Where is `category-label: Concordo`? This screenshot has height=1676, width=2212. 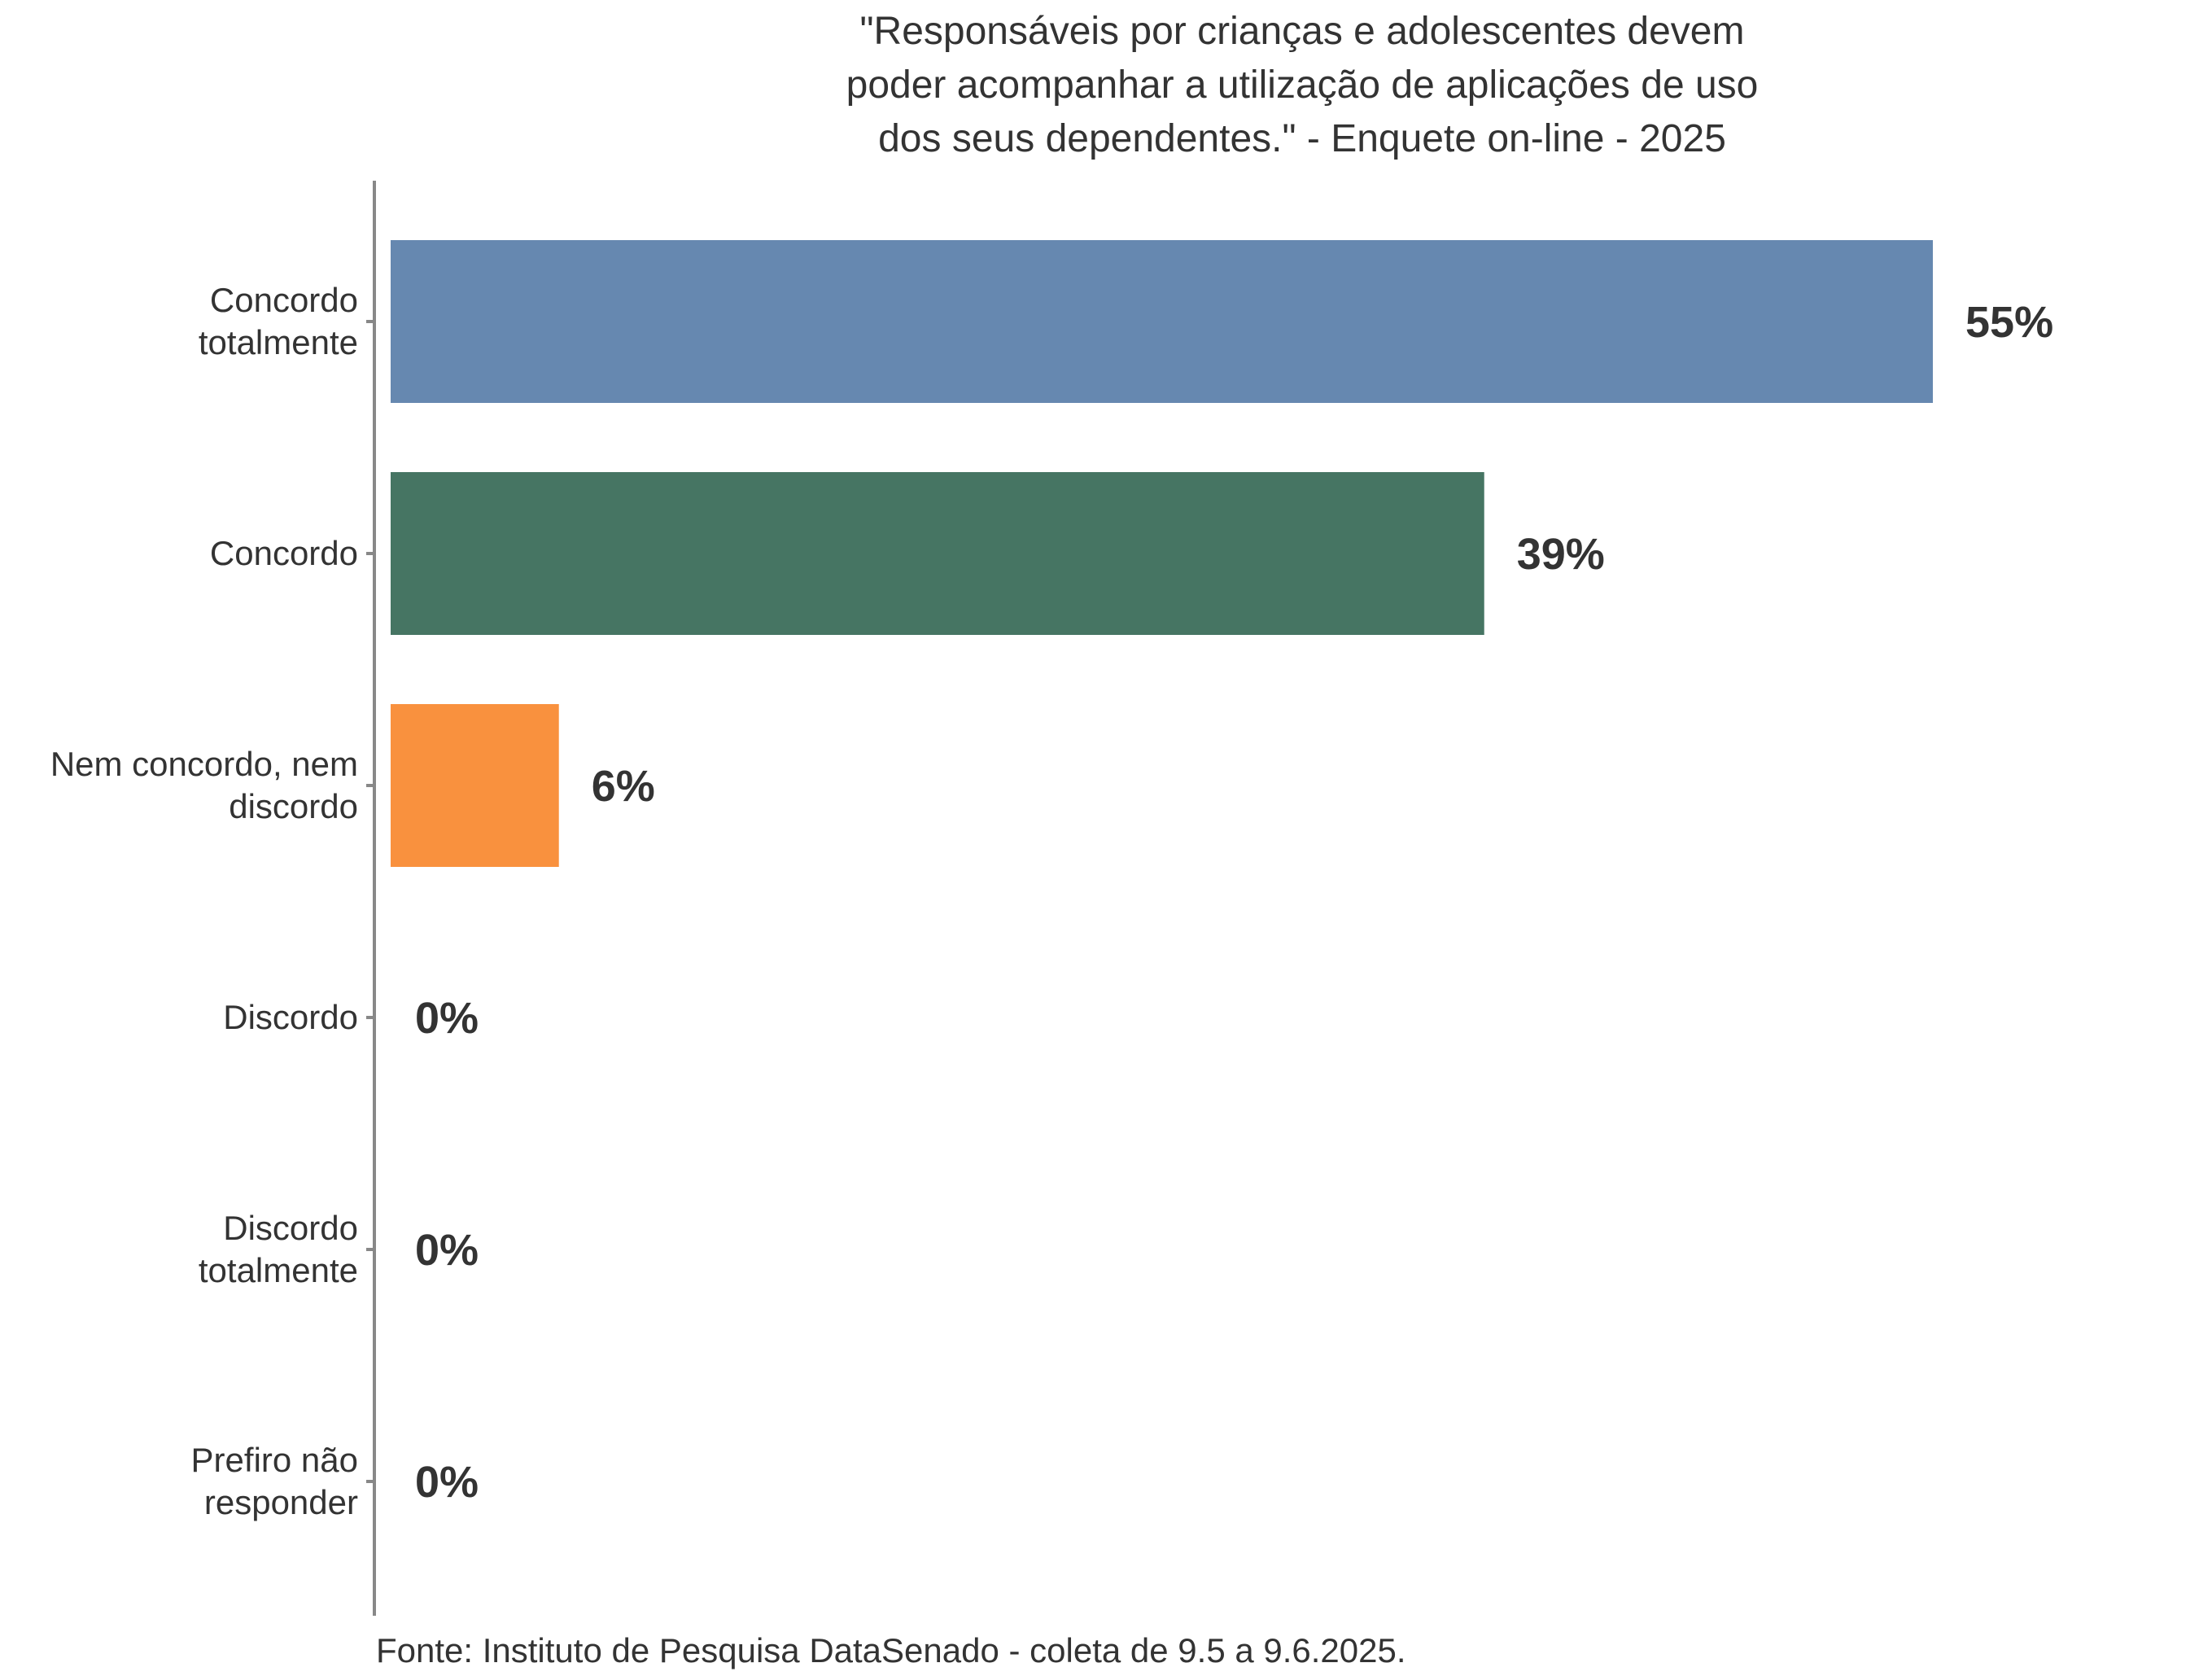 category-label: Concordo is located at coordinates (284, 553).